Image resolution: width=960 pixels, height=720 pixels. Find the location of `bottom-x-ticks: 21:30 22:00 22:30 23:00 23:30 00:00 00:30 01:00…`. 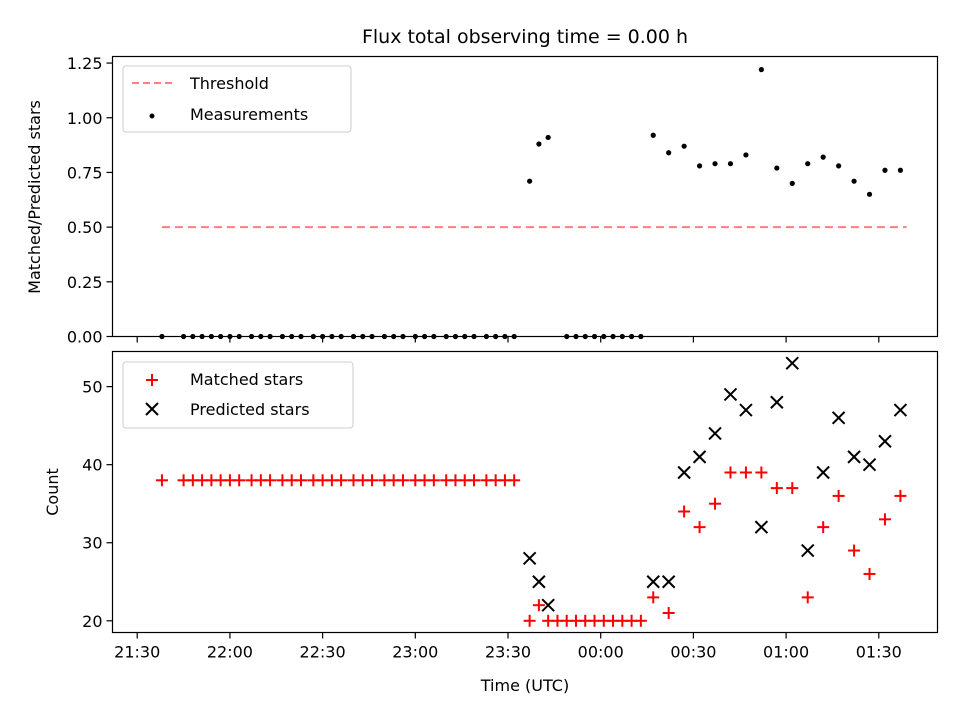

bottom-x-ticks: 21:30 22:00 22:30 23:00 23:30 00:00 00:30 01:00… is located at coordinates (508, 647).